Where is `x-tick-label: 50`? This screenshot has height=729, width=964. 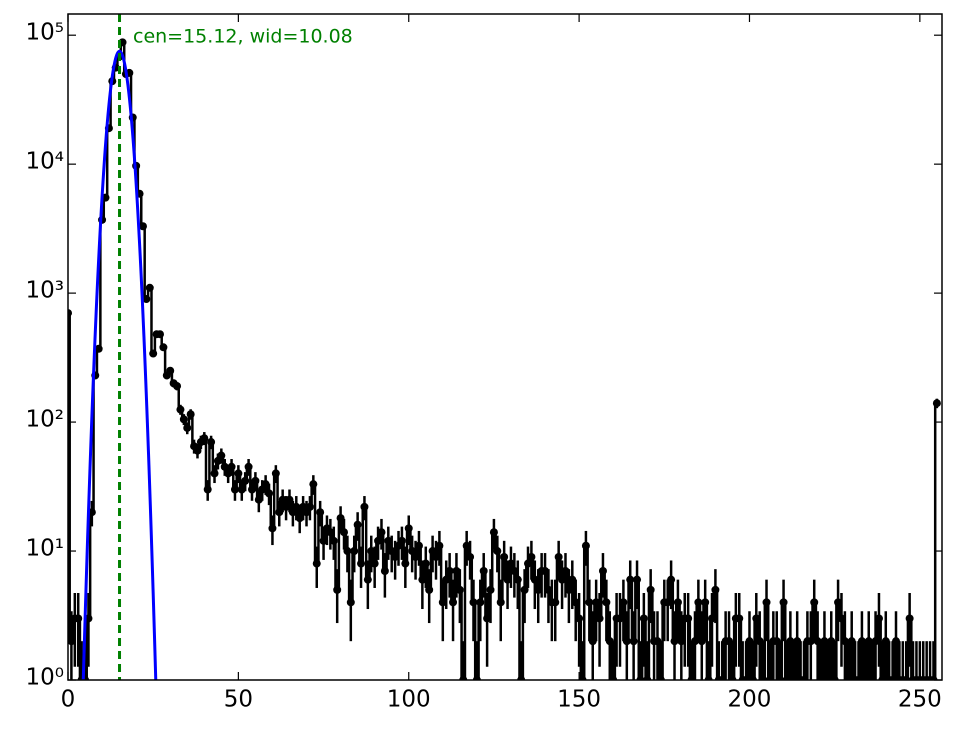
x-tick-label: 50 is located at coordinates (238, 700).